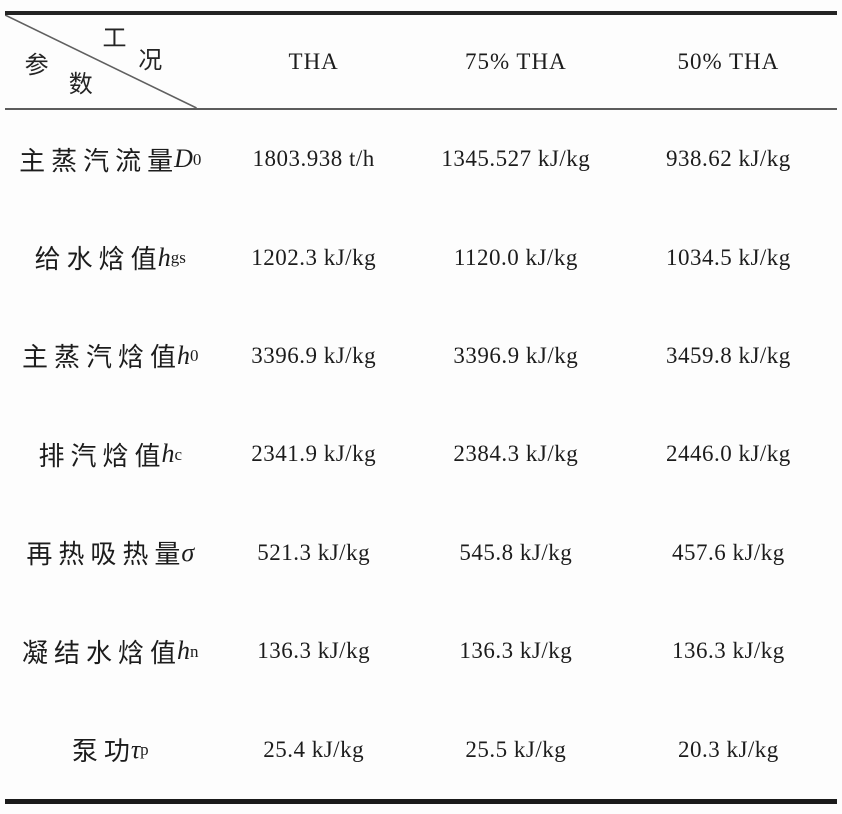  Describe the element at coordinates (728, 257) in the screenshot. I see `value-cell: 1034.5 kJ/kg` at that location.